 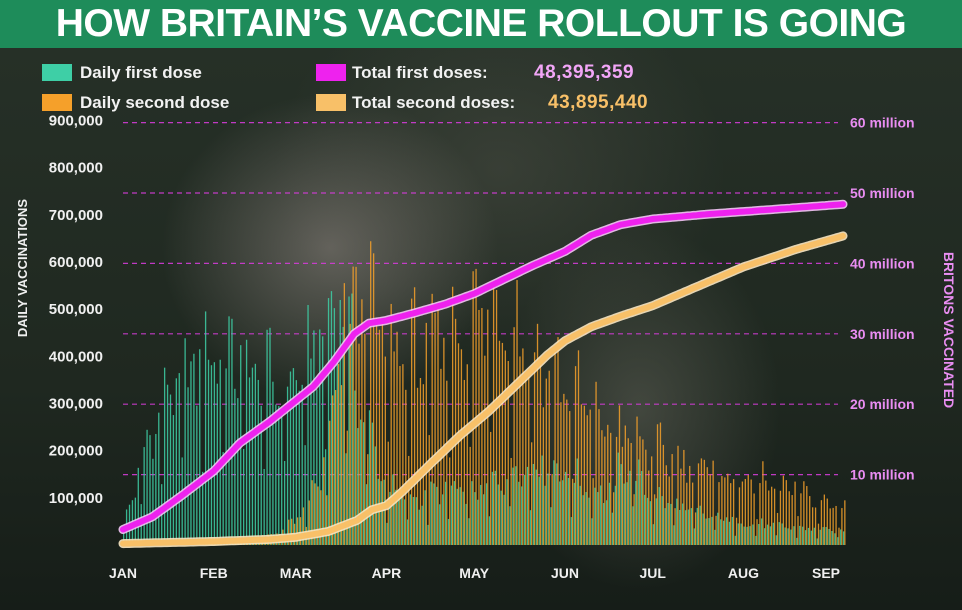 I want to click on legend-value-total-first: 48,395,359, so click(x=584, y=72).